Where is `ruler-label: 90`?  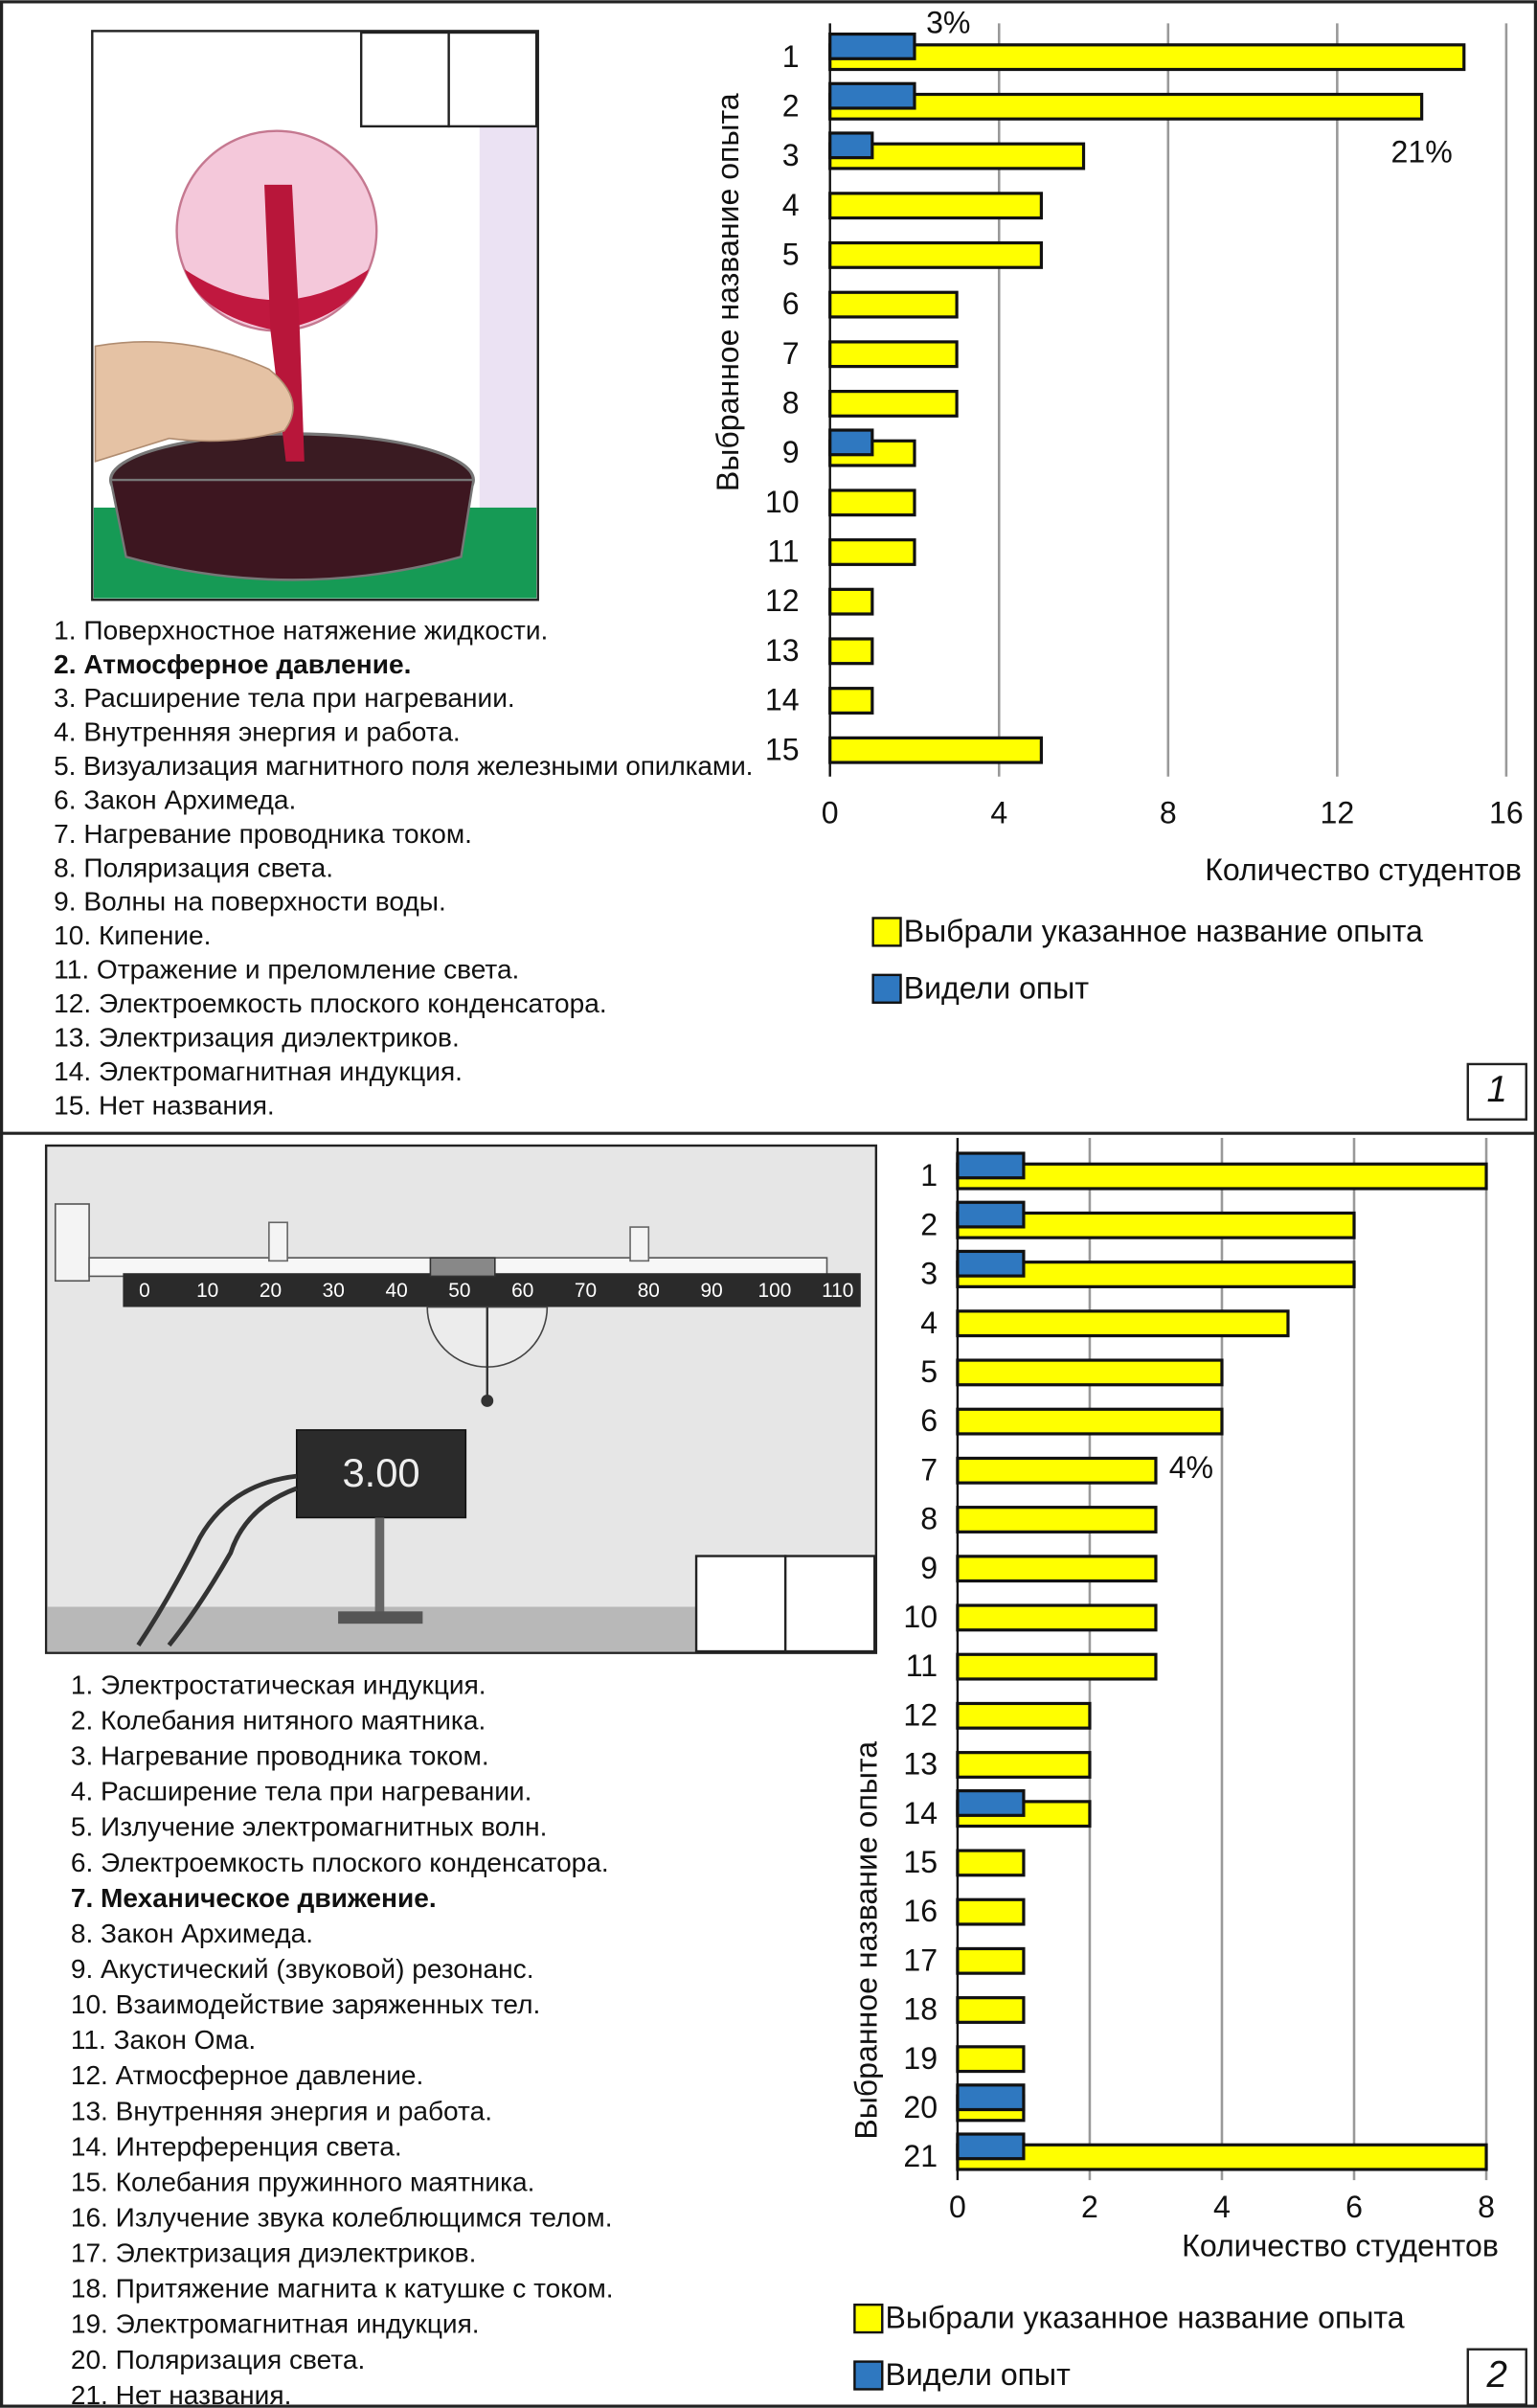 ruler-label: 90 is located at coordinates (712, 1291).